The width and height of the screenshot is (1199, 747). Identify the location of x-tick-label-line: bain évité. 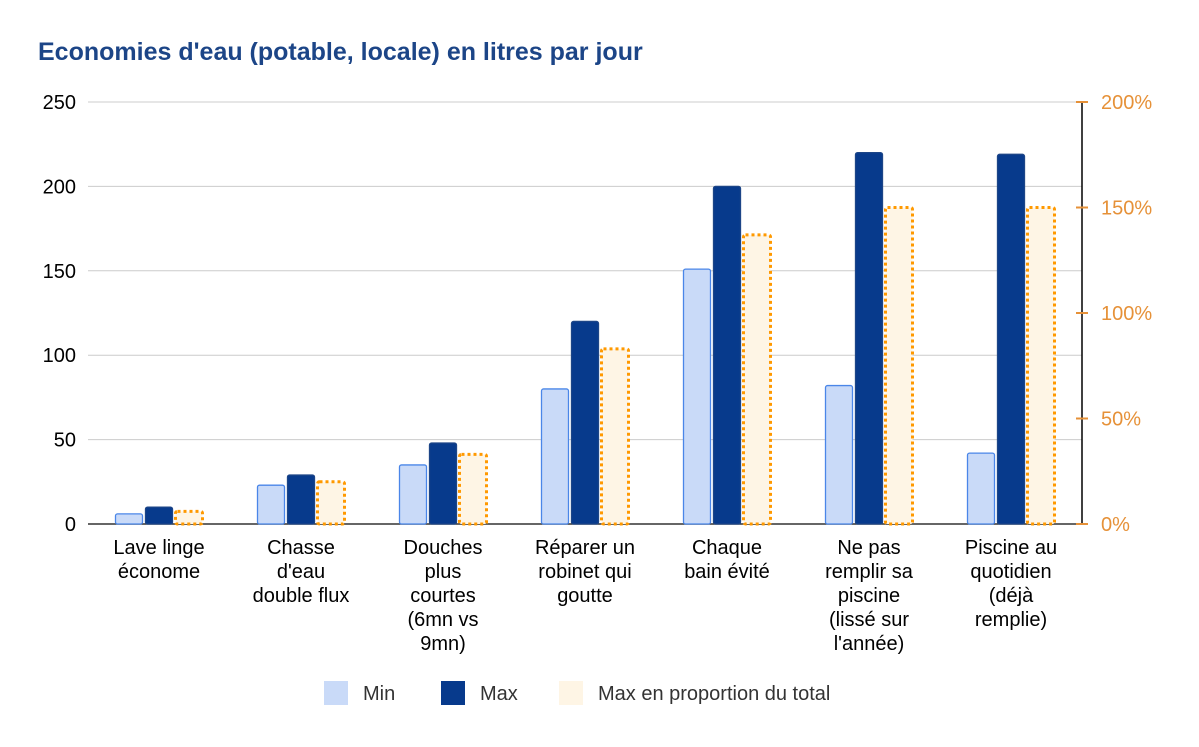
(727, 572).